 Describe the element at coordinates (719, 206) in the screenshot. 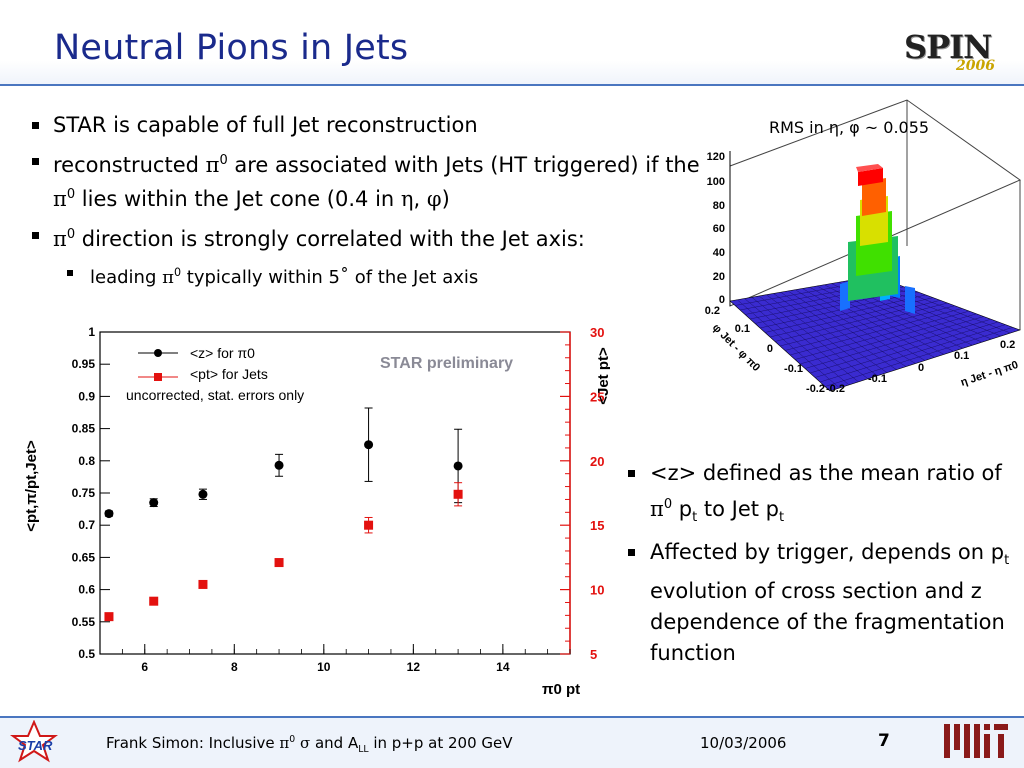

I see `lego-z-tick-80: 80` at that location.